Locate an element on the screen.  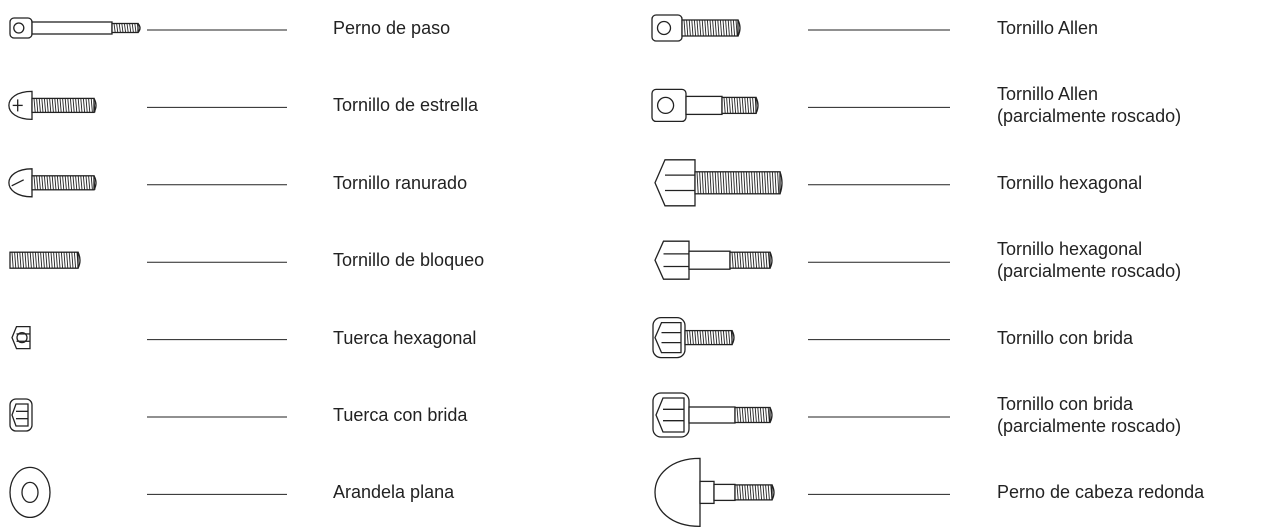
nut-hole is located at coordinates (22, 337).